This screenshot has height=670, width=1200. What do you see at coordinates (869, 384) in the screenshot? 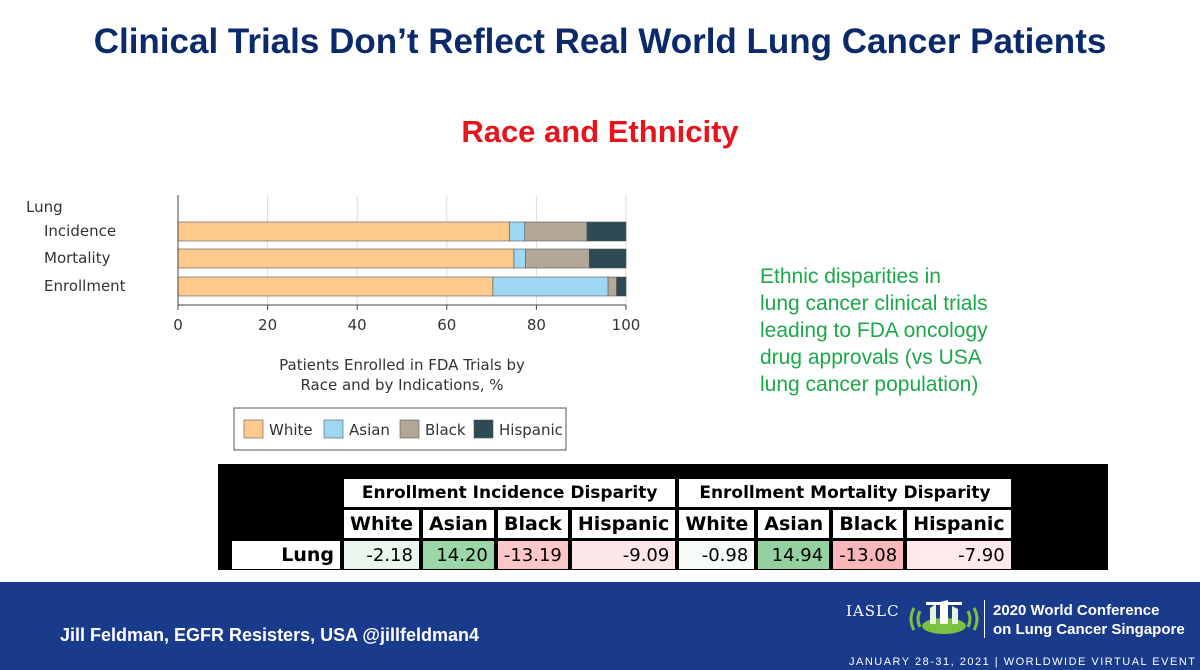
I see `note-line: lung cancer population)` at bounding box center [869, 384].